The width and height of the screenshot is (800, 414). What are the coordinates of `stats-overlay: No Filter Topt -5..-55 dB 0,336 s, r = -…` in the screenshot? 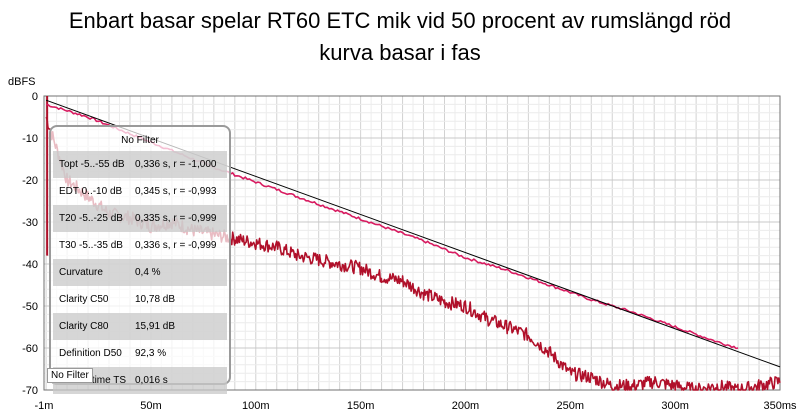 It's located at (140, 259).